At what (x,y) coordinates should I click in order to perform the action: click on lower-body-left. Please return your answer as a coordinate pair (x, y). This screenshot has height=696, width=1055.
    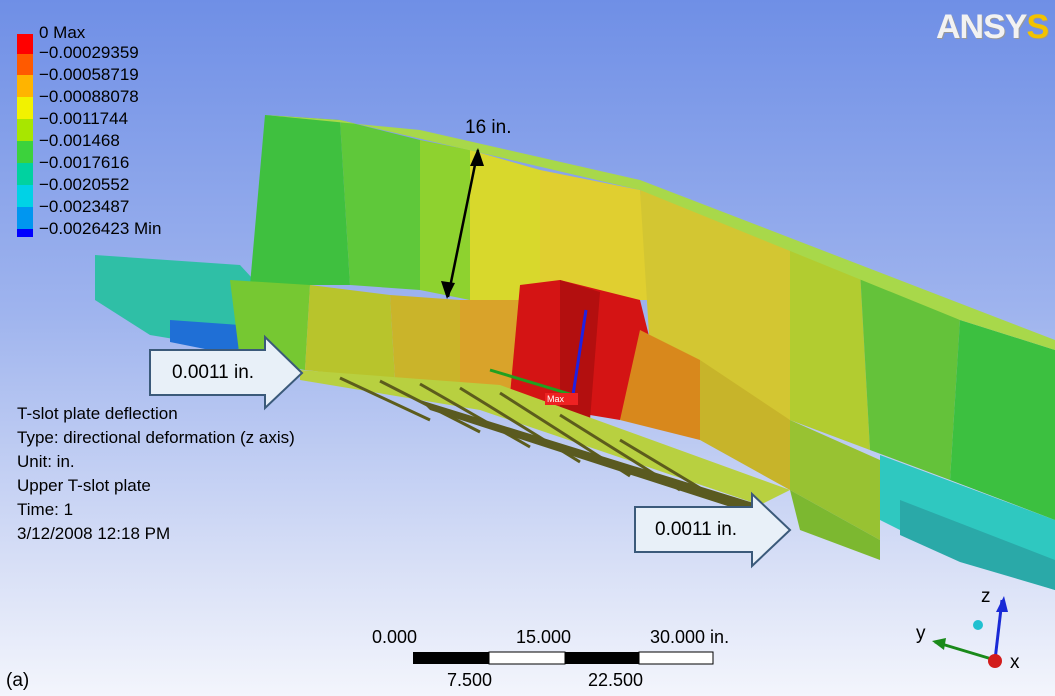
    Looking at the image, I should click on (270, 325).